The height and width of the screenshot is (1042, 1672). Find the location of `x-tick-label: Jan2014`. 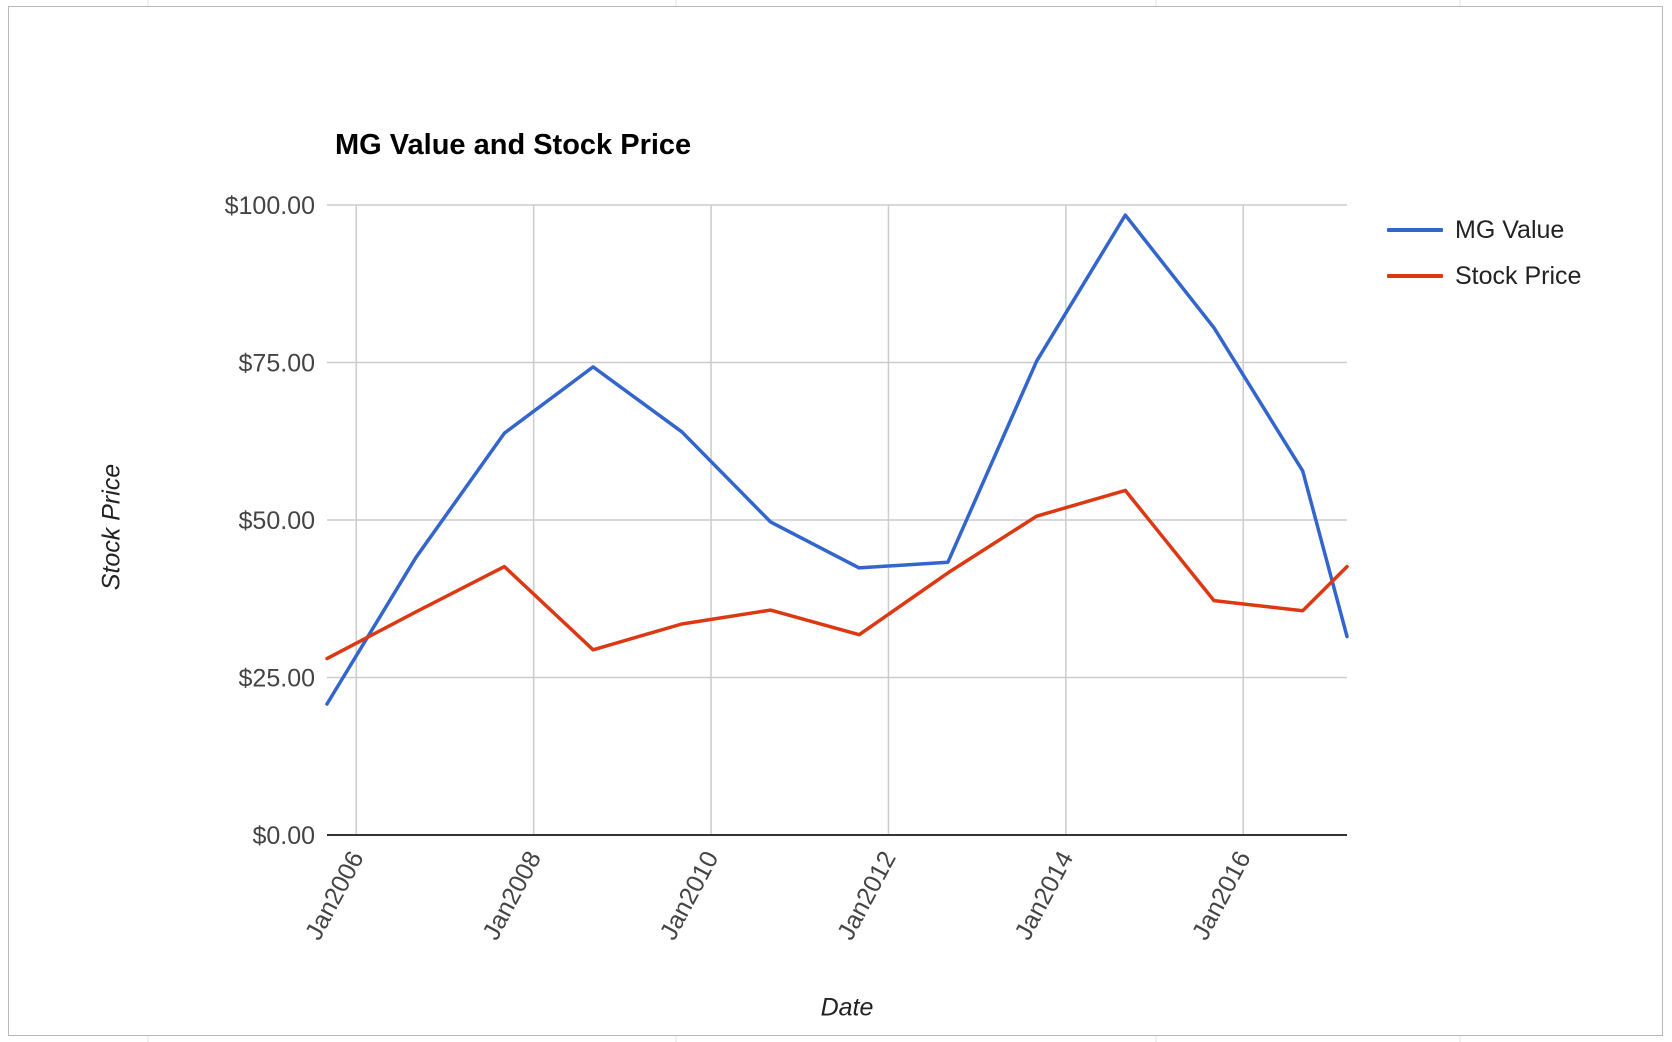

x-tick-label: Jan2014 is located at coordinates (1044, 896).